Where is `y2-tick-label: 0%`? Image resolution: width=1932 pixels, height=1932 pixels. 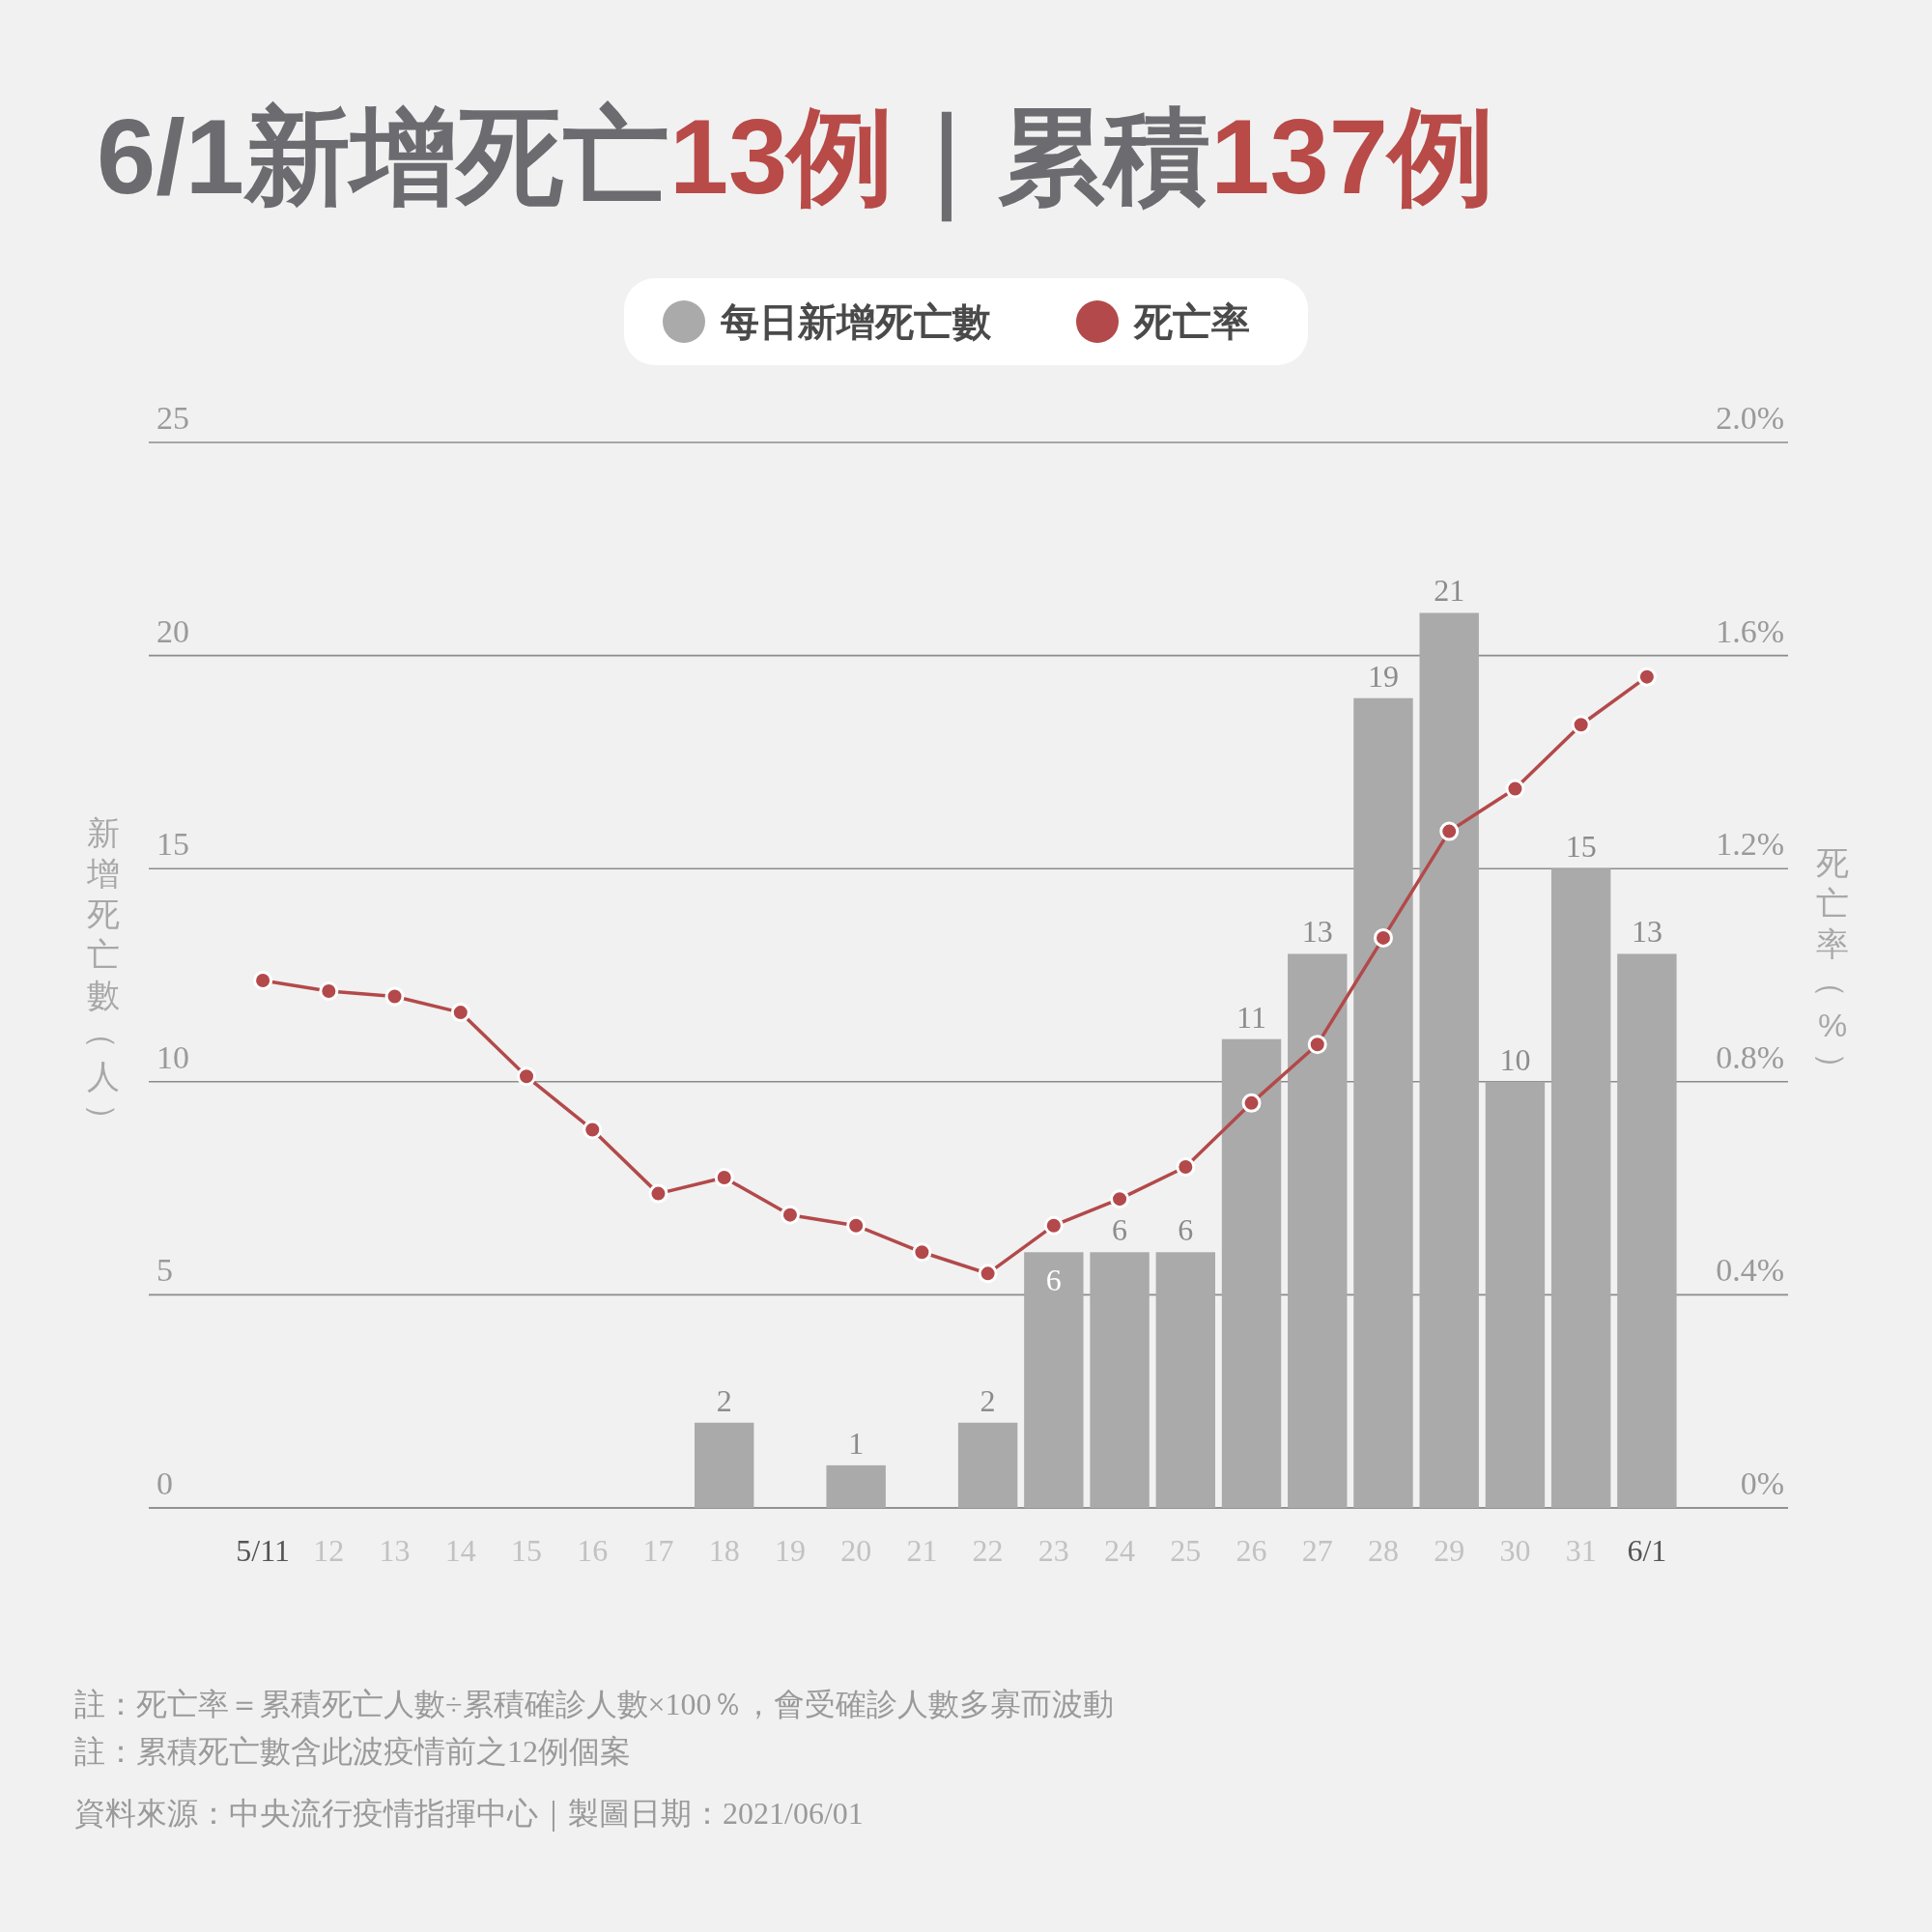 y2-tick-label: 0% is located at coordinates (1762, 1483).